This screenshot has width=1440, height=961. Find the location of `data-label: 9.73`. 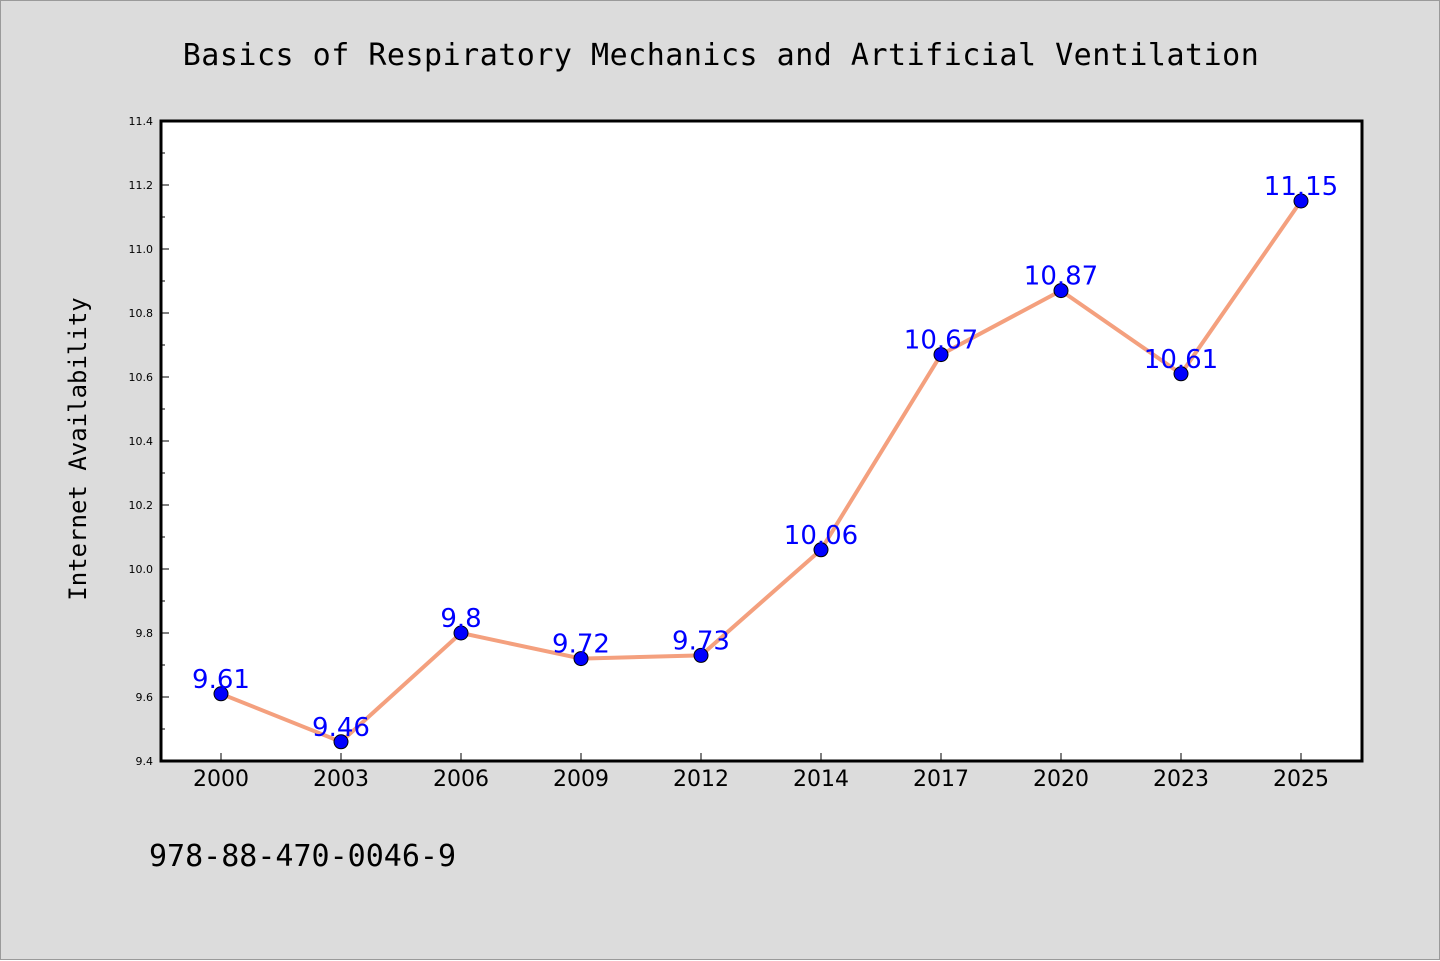

data-label: 9.73 is located at coordinates (701, 641).